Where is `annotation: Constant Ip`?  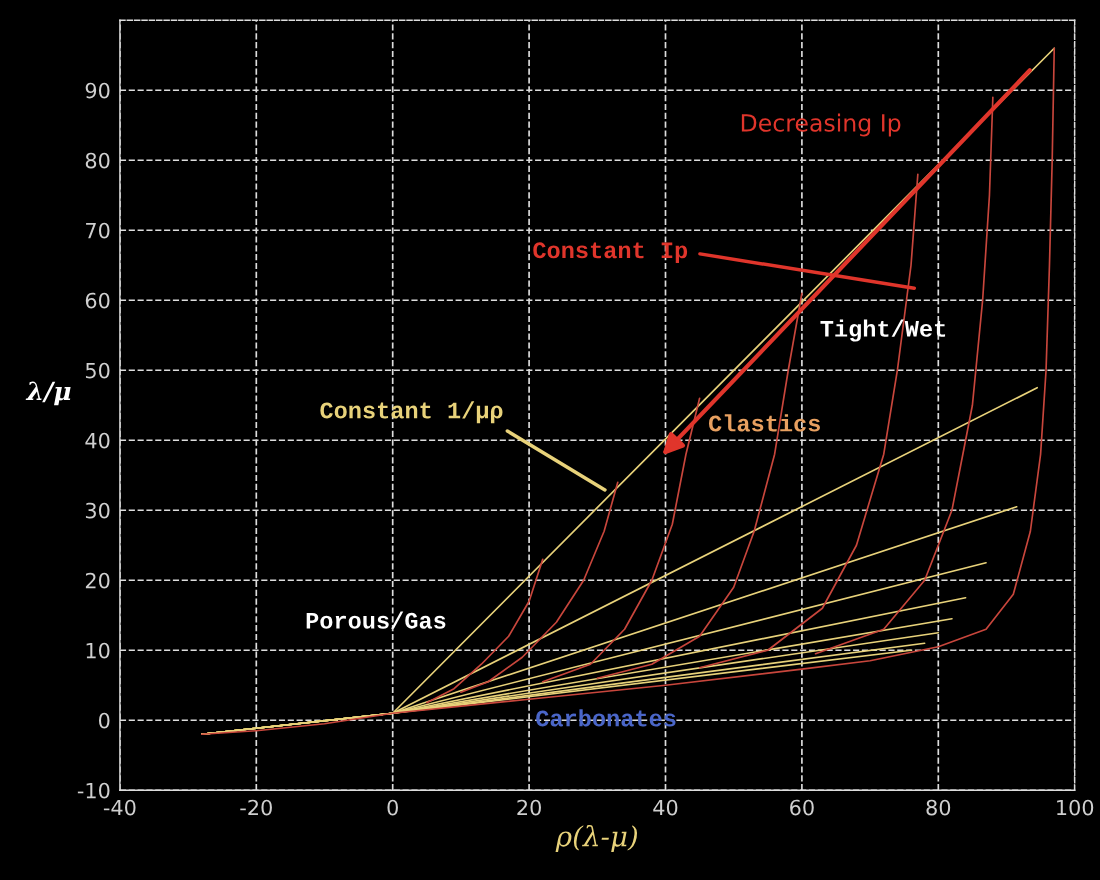
annotation: Constant Ip is located at coordinates (610, 253).